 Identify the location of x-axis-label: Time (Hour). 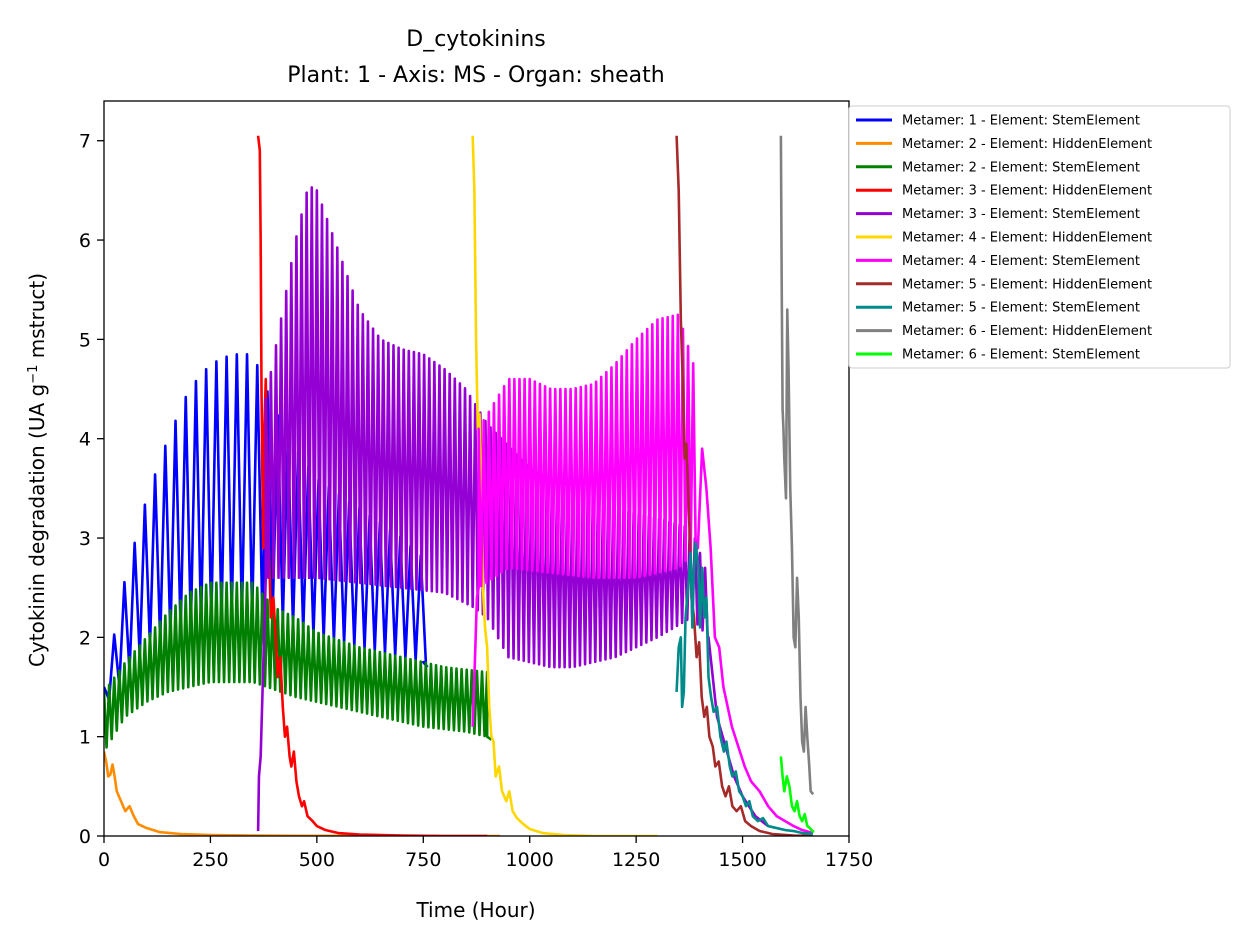
(475, 910).